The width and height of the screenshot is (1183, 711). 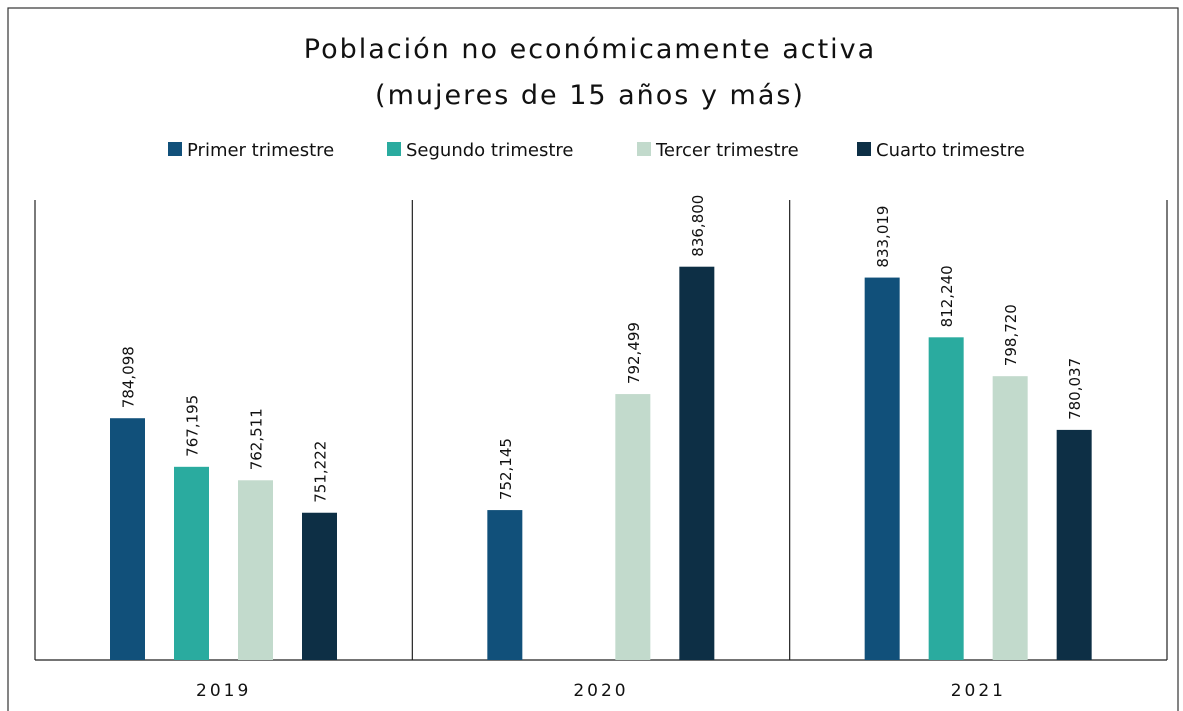 I want to click on legend-label: Tercer trimestre, so click(x=727, y=150).